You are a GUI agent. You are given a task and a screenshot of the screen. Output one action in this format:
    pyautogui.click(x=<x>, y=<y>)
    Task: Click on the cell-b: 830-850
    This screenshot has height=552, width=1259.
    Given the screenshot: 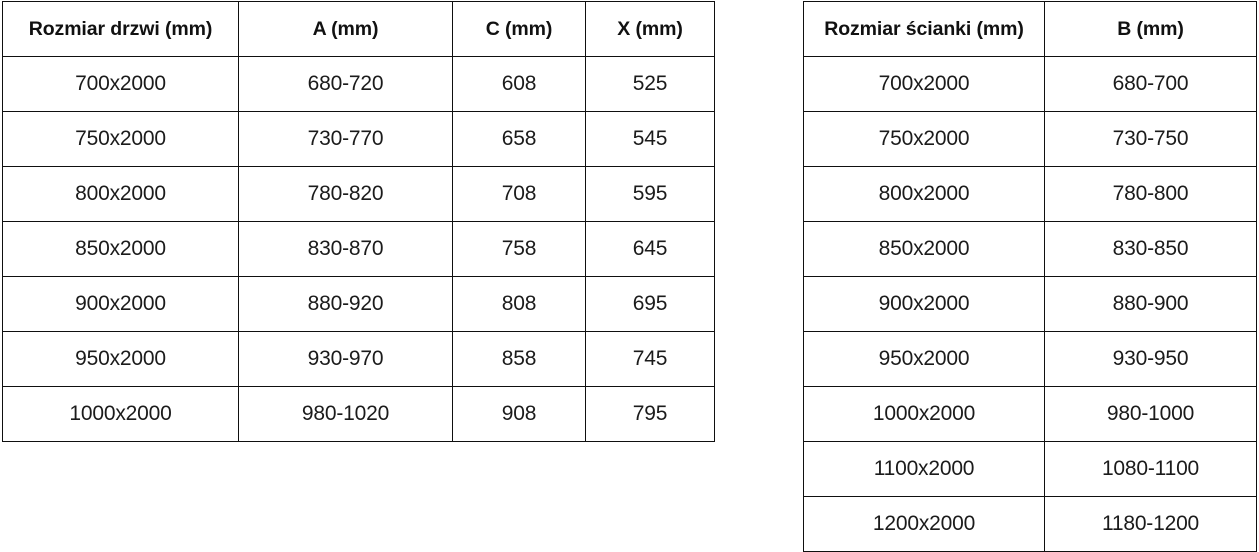 What is the action you would take?
    pyautogui.click(x=1150, y=249)
    